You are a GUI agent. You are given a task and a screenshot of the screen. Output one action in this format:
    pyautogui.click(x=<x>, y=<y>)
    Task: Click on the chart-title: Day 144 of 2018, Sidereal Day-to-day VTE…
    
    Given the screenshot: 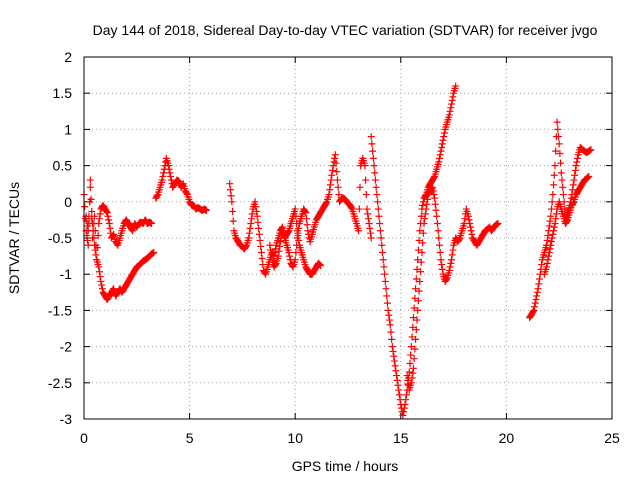 What is the action you would take?
    pyautogui.click(x=345, y=30)
    